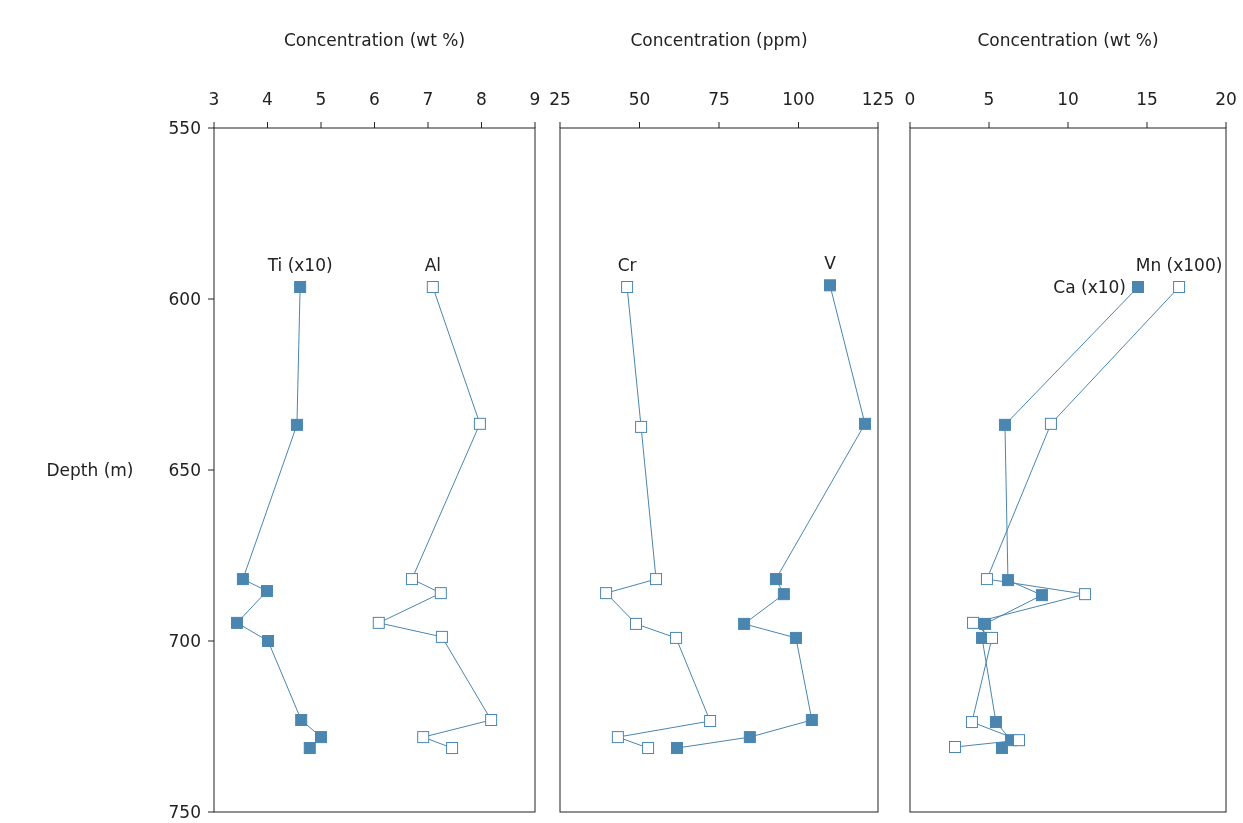 The image size is (1243, 823). Describe the element at coordinates (627, 265) in the screenshot. I see `series-label: Cr` at that location.